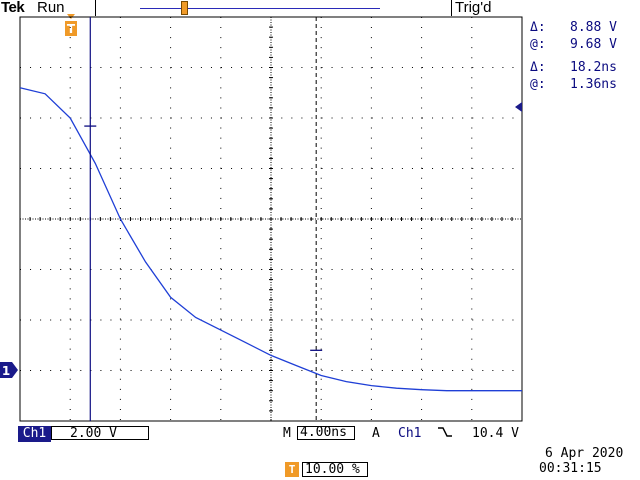 This screenshot has height=480, width=640. I want to click on run-status: Run, so click(51, 8).